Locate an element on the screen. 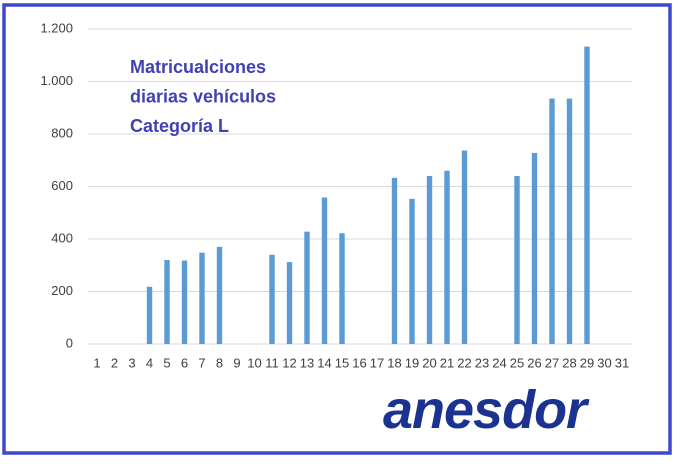  x-tick-label: 11 is located at coordinates (272, 362).